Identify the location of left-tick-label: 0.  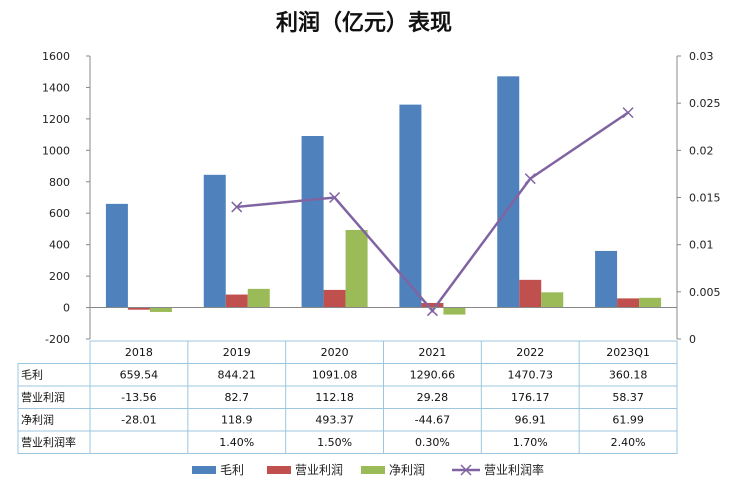
(66, 308).